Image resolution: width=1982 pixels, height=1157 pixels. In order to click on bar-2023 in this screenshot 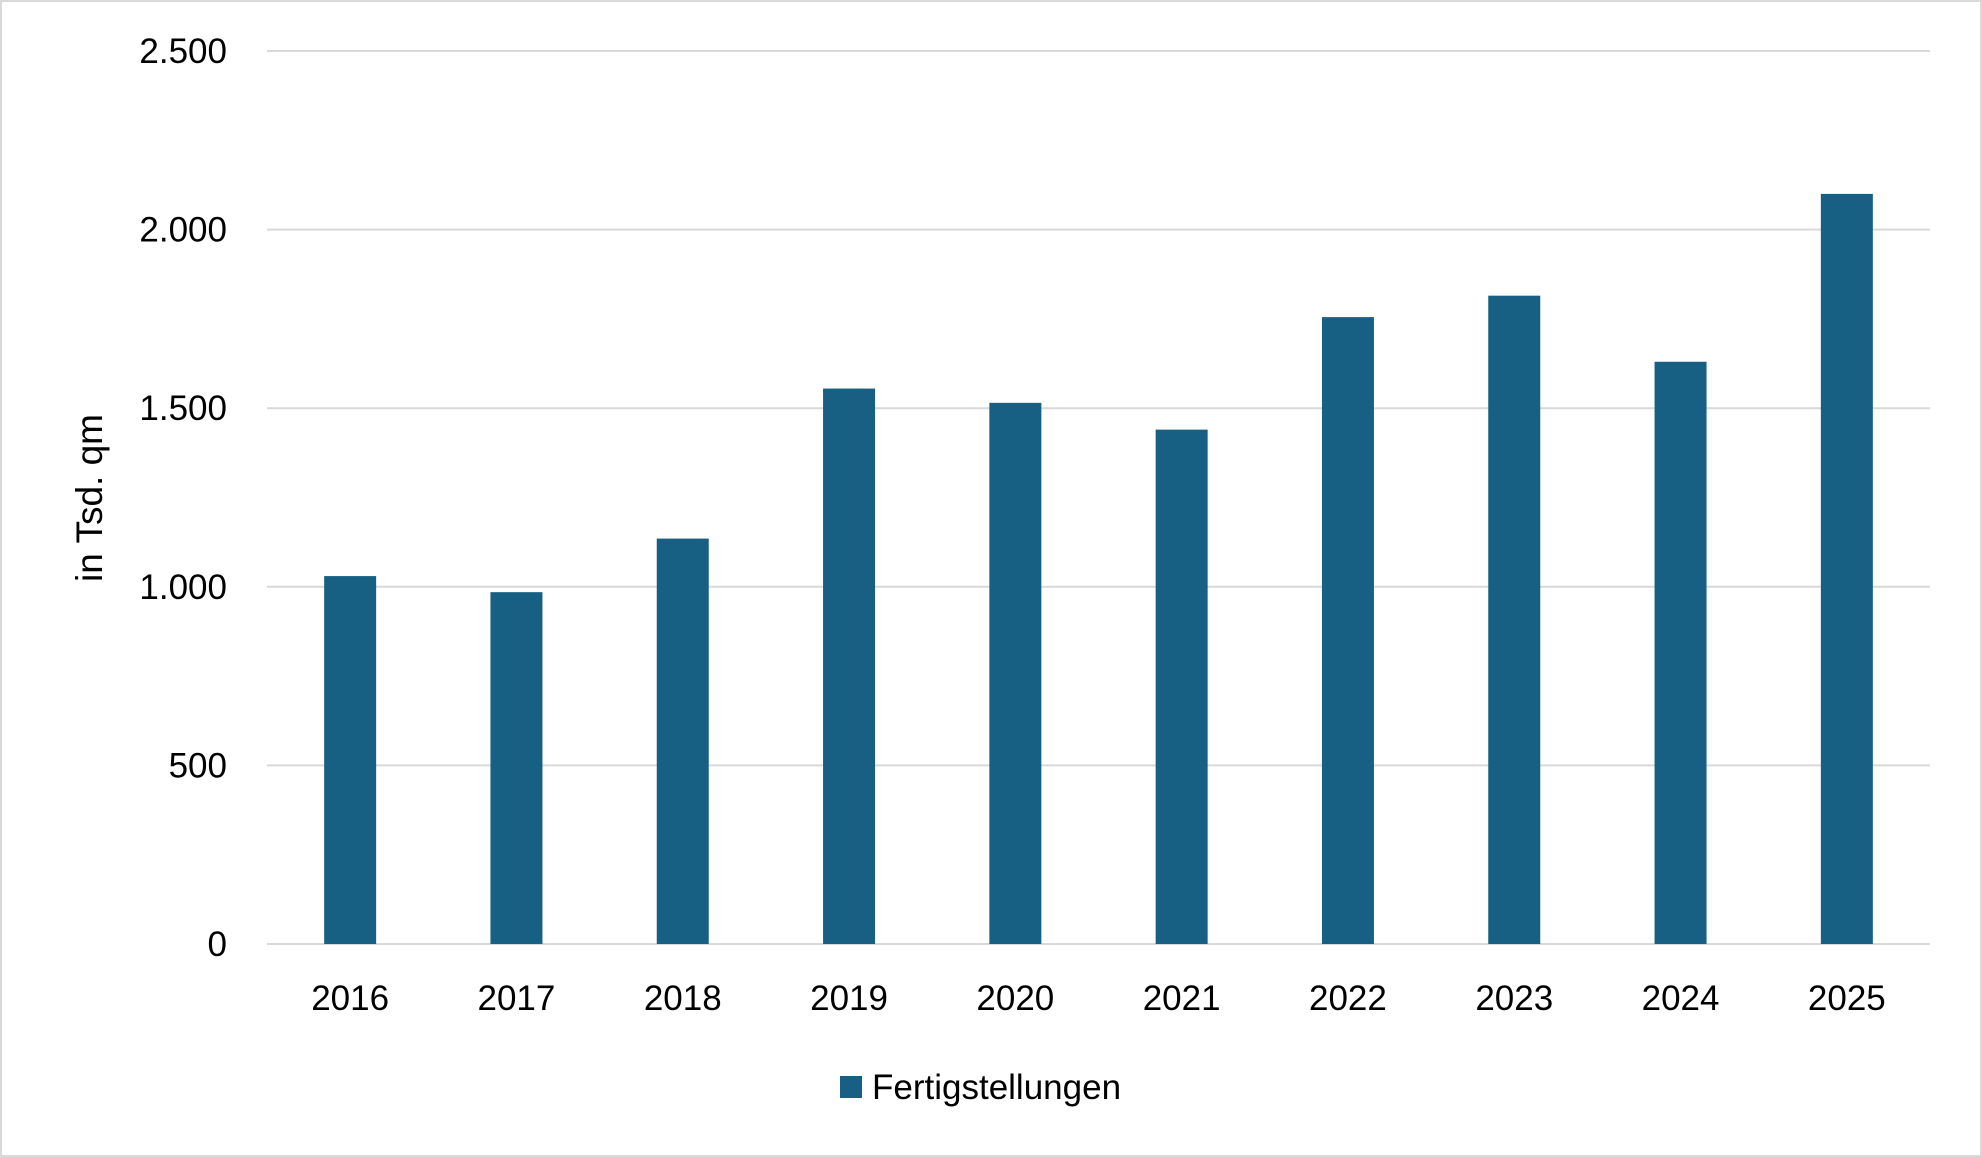, I will do `click(1514, 619)`.